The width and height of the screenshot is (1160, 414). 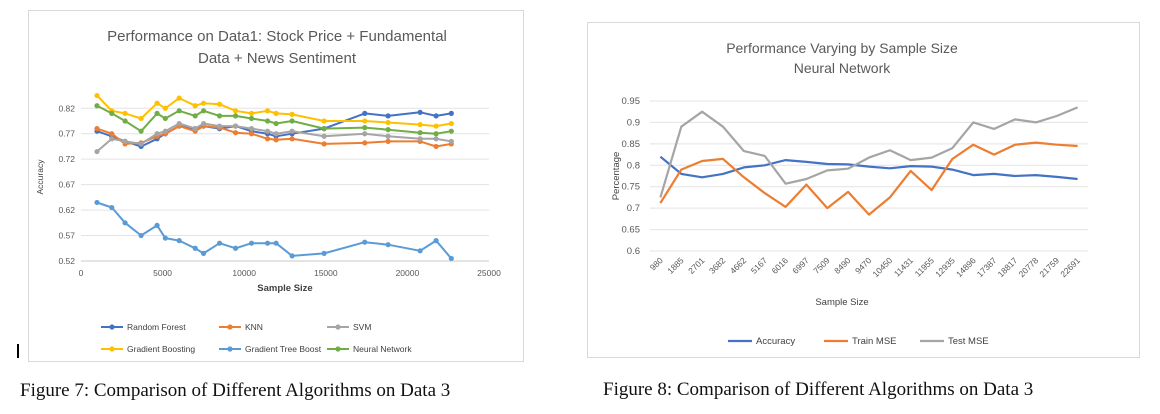 I want to click on legend-label: KNN, so click(x=254, y=327).